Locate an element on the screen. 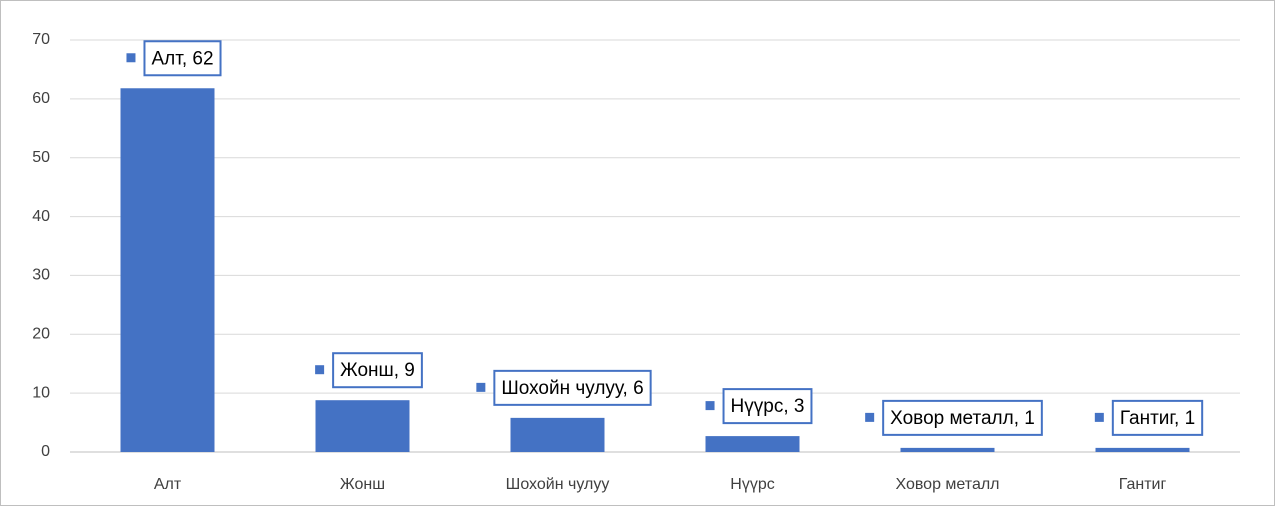  data-label: Шохойн чулуу, 6 is located at coordinates (572, 388).